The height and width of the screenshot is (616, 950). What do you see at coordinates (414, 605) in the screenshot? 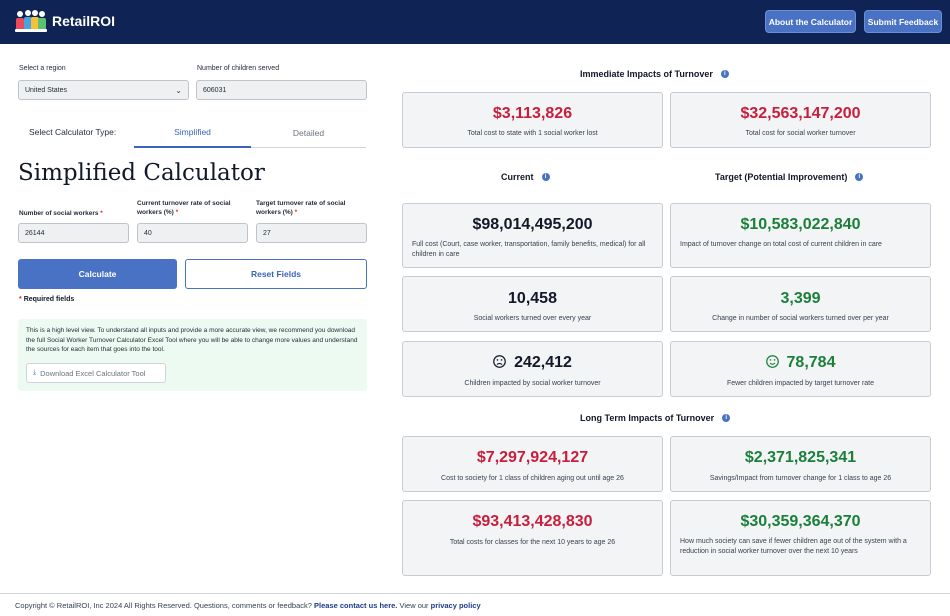
I see `footer-middle: View our` at bounding box center [414, 605].